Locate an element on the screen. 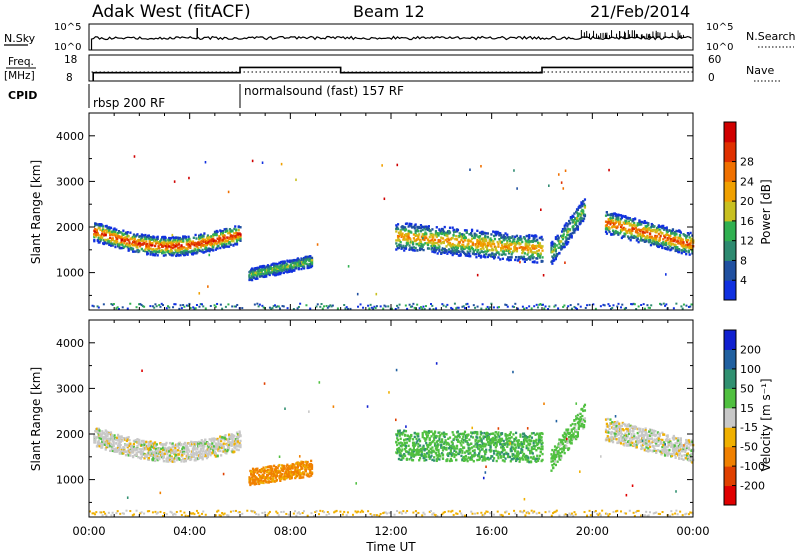 The width and height of the screenshot is (800, 554). nsky-panel: N.Sky 10^5 10^0 10^5 10^0 N.Search is located at coordinates (400, 37).